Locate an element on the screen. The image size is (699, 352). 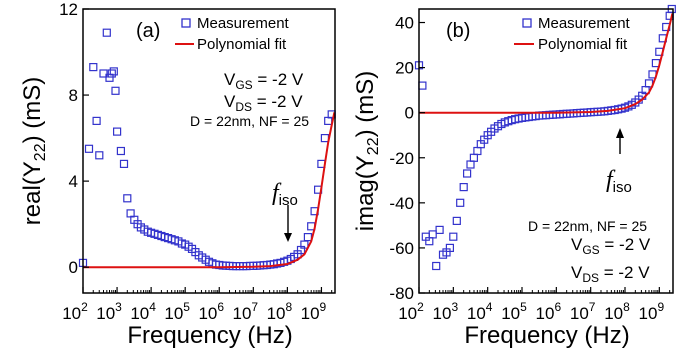
panel-b-legend-measurement-label: Measurement is located at coordinates (584, 23).